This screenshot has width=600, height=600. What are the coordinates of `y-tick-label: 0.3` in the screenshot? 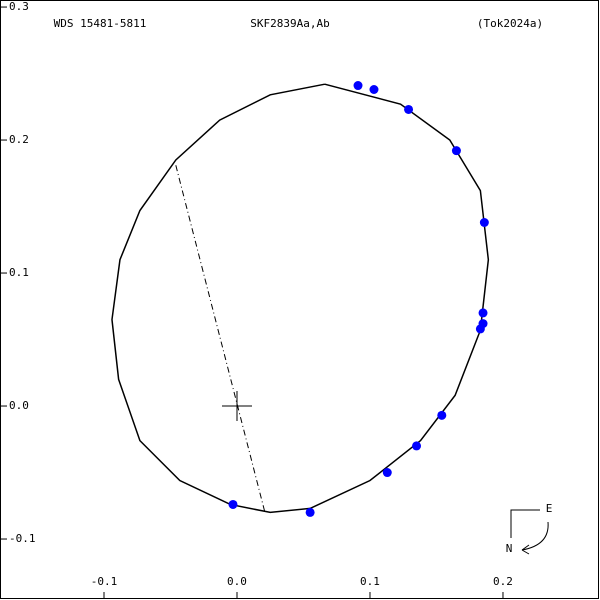 It's located at (19, 6).